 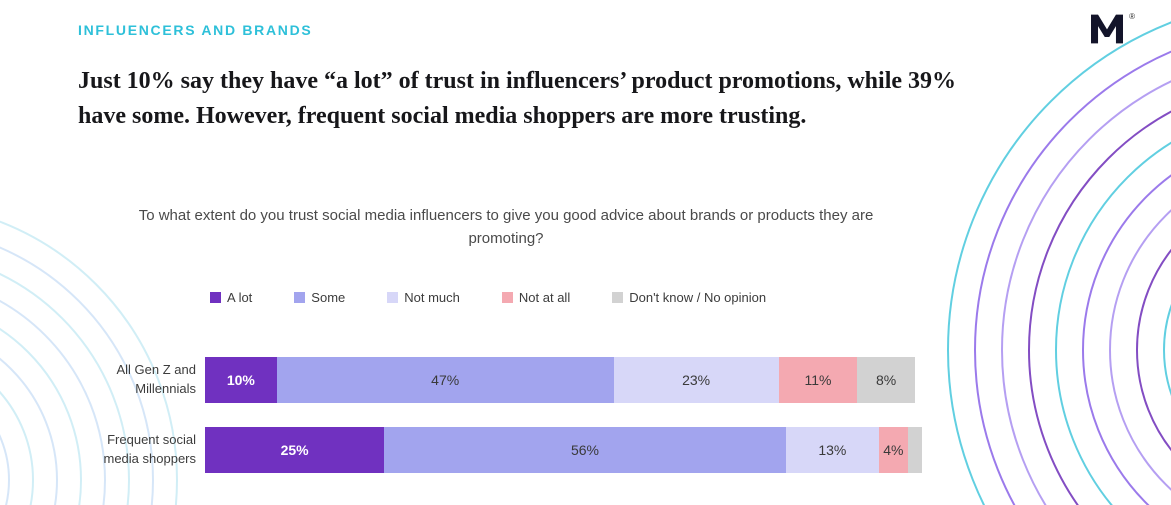 I want to click on logo-m-icon, so click(x=1107, y=29).